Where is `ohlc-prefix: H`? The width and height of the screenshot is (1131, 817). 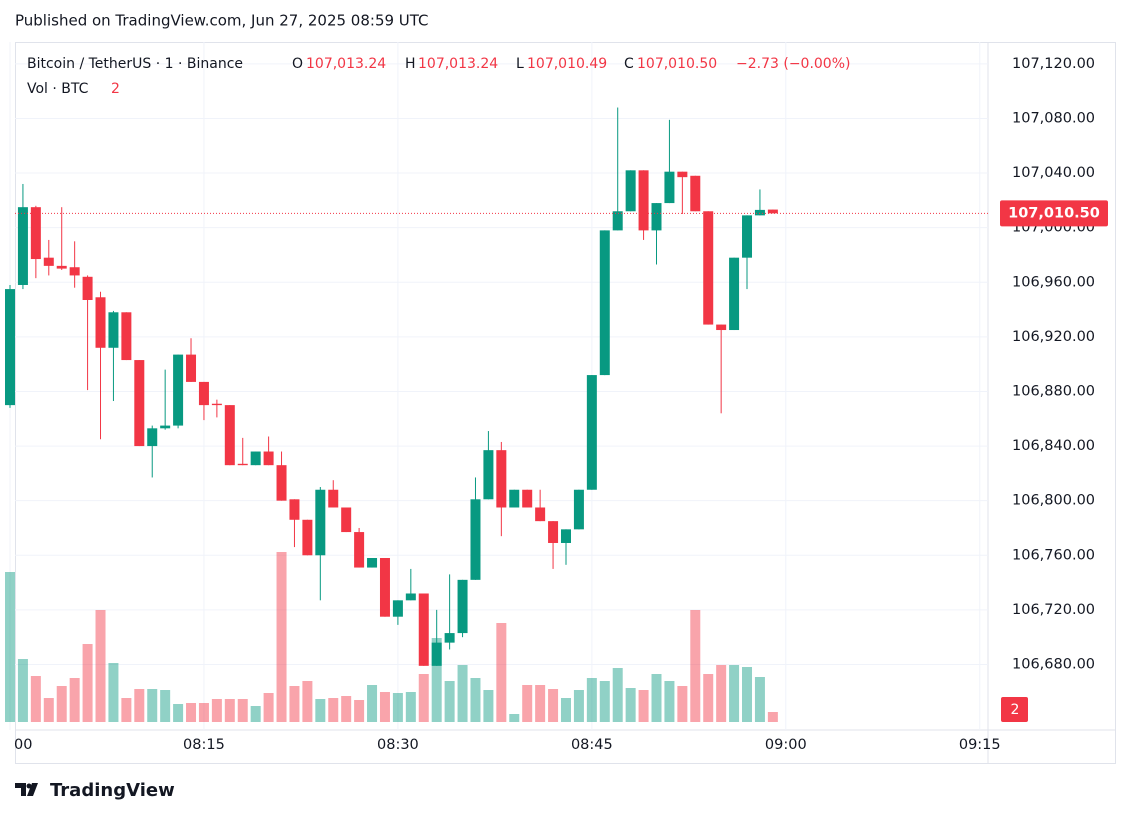 ohlc-prefix: H is located at coordinates (410, 64).